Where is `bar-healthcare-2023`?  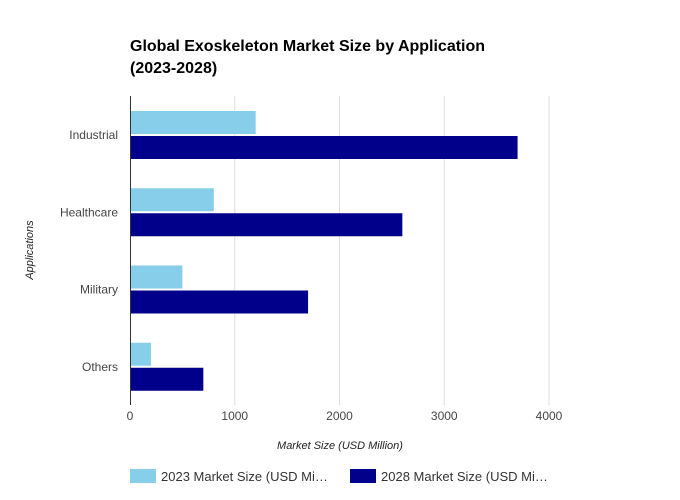
bar-healthcare-2023 is located at coordinates (172, 200).